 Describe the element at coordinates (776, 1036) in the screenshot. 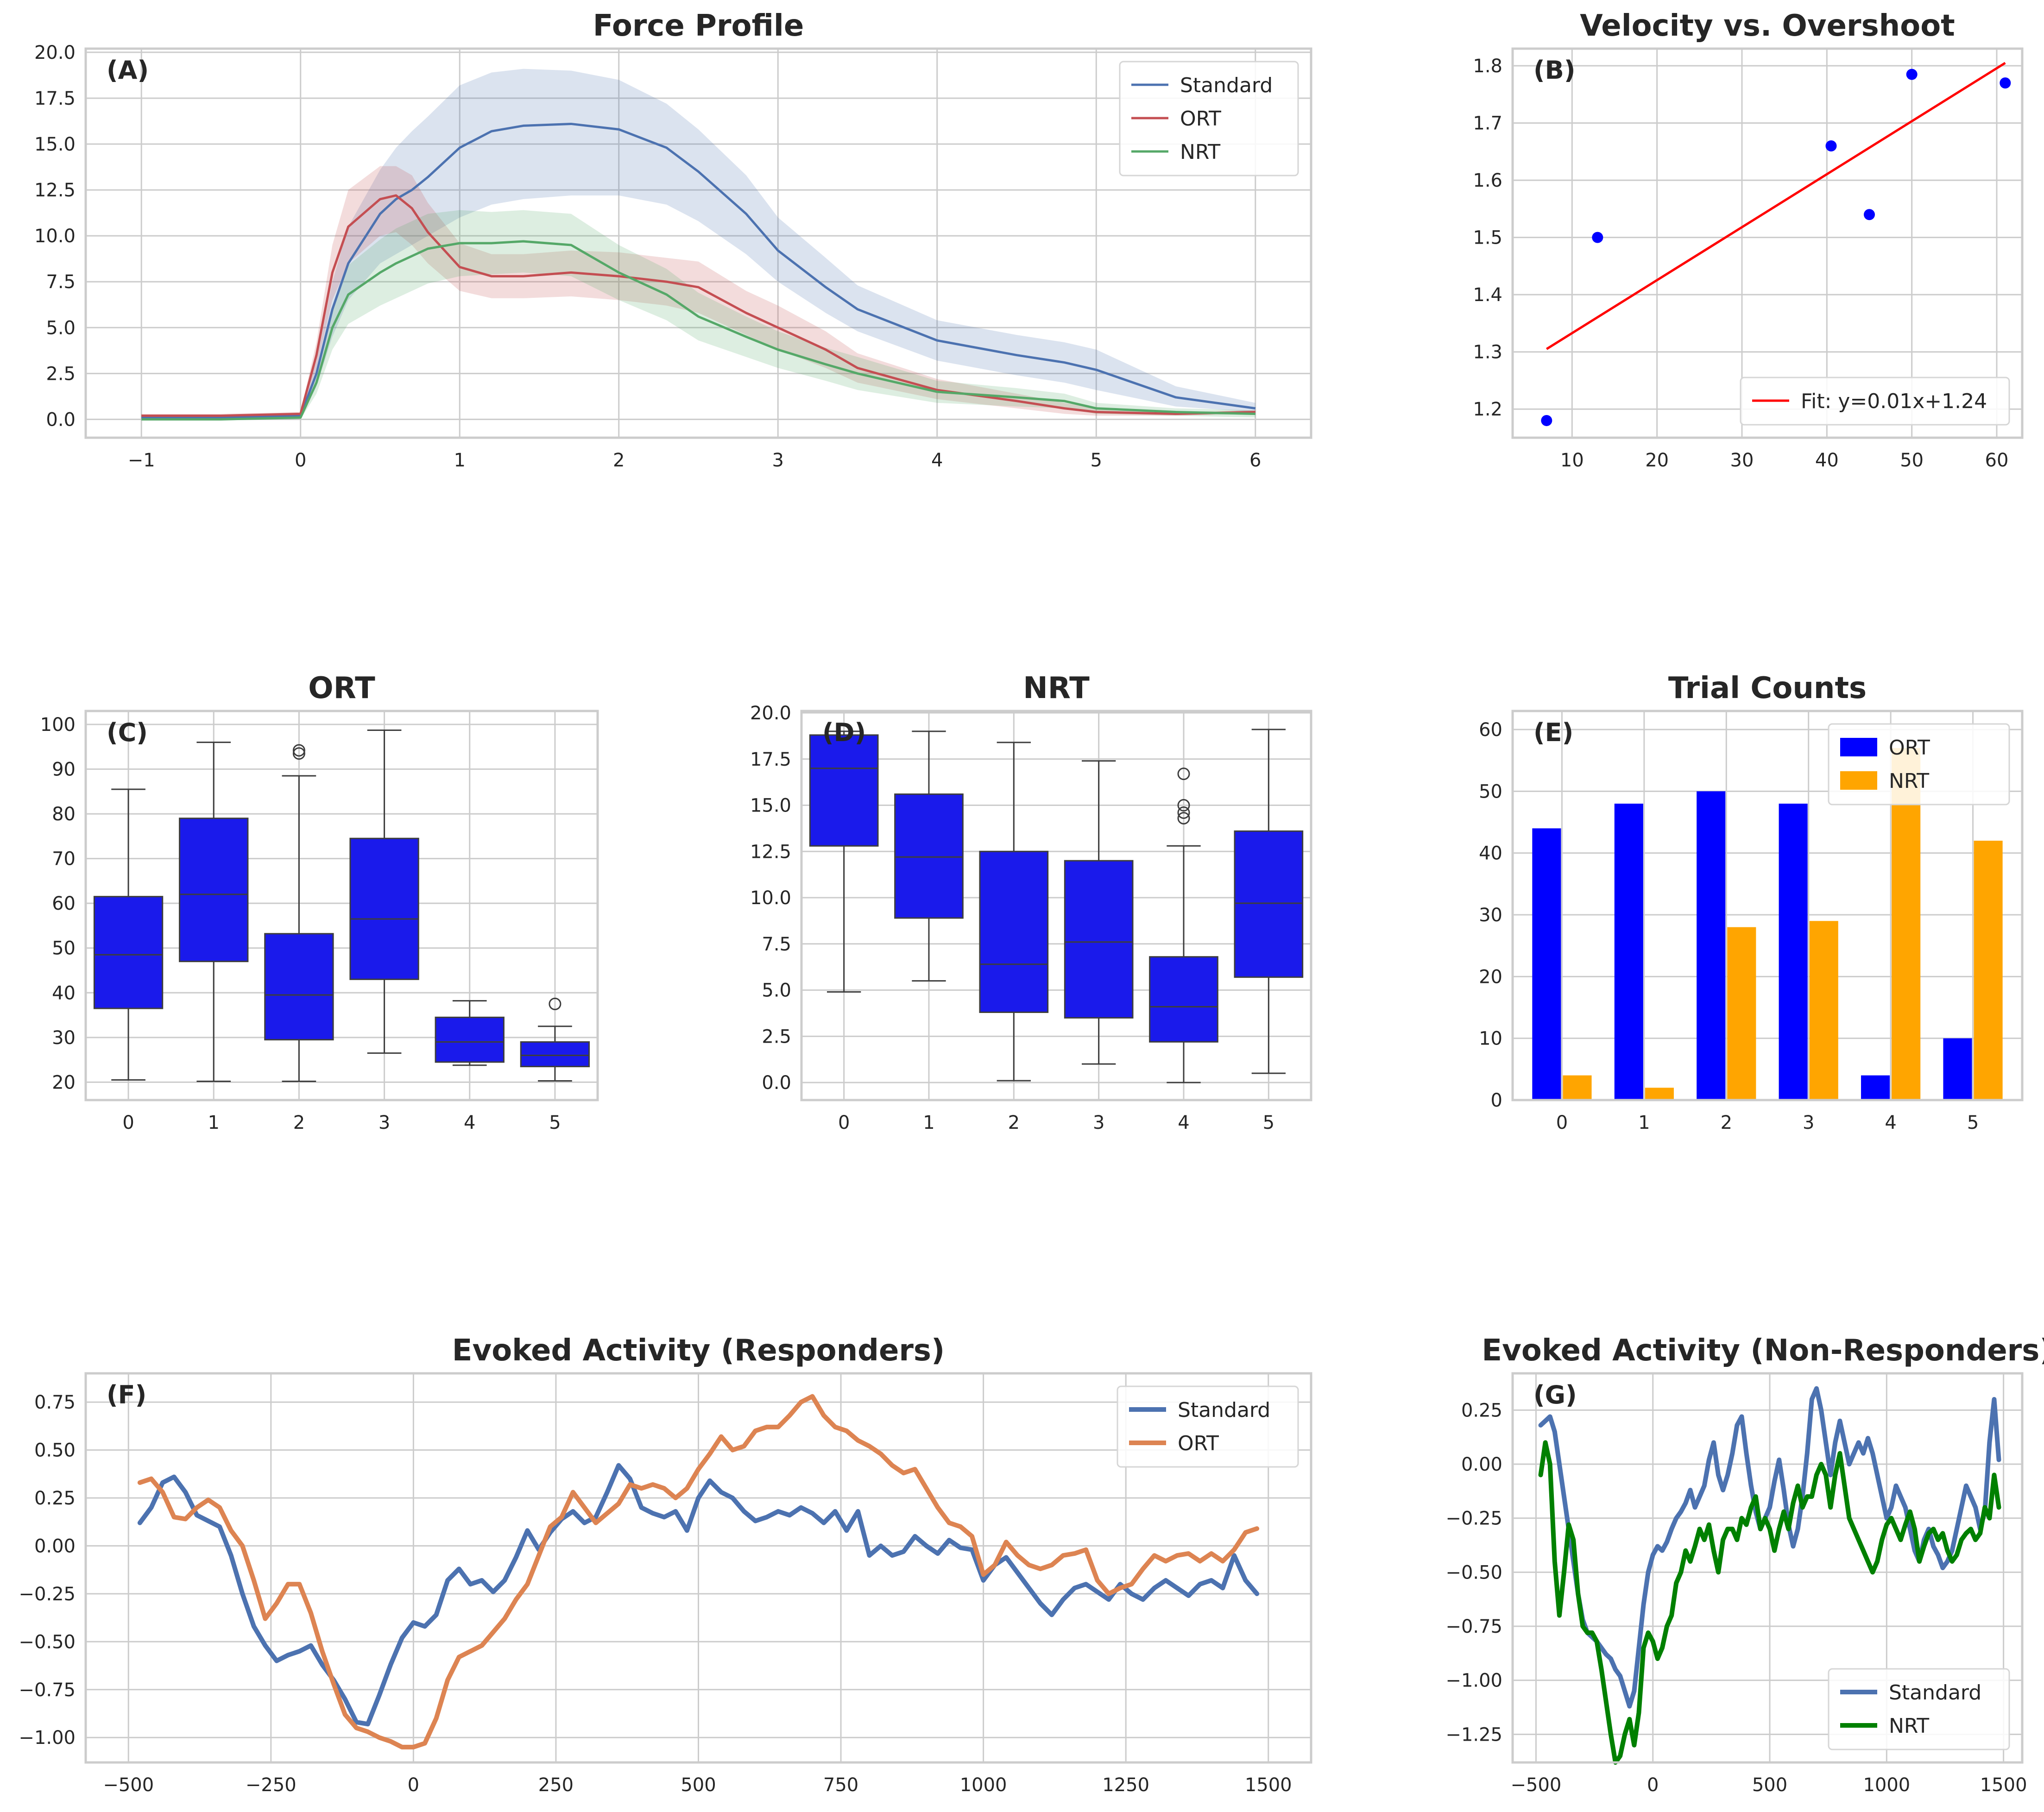

I see `y-tick-label: 2.5` at that location.